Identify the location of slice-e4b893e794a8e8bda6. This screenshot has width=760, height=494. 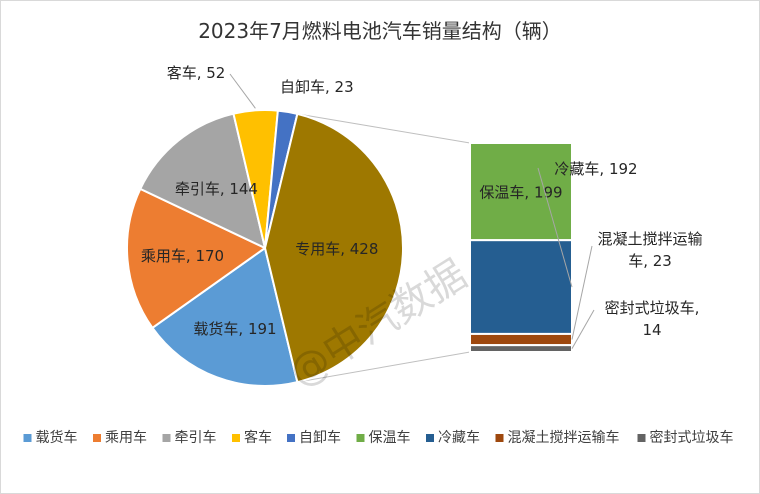
(334, 248).